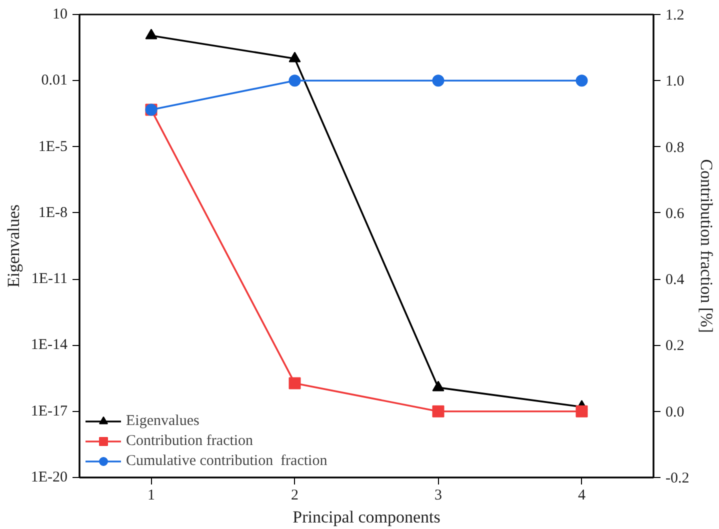 This screenshot has width=719, height=529. What do you see at coordinates (366, 517) in the screenshot?
I see `x-axis-title: Principal components` at bounding box center [366, 517].